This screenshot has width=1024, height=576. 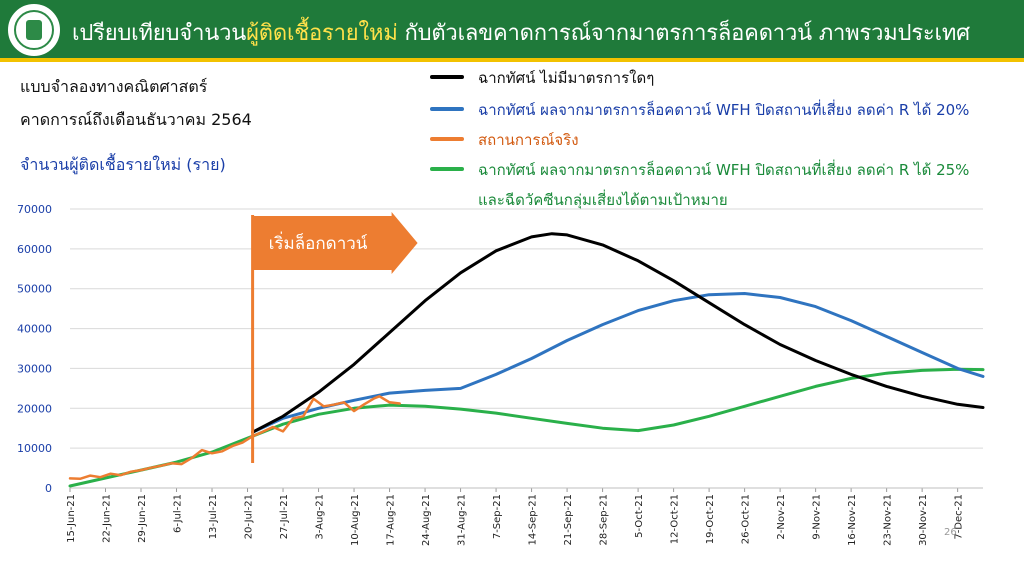 What do you see at coordinates (746, 519) in the screenshot?
I see `x-tick-label: 26-Oct-21` at bounding box center [746, 519].